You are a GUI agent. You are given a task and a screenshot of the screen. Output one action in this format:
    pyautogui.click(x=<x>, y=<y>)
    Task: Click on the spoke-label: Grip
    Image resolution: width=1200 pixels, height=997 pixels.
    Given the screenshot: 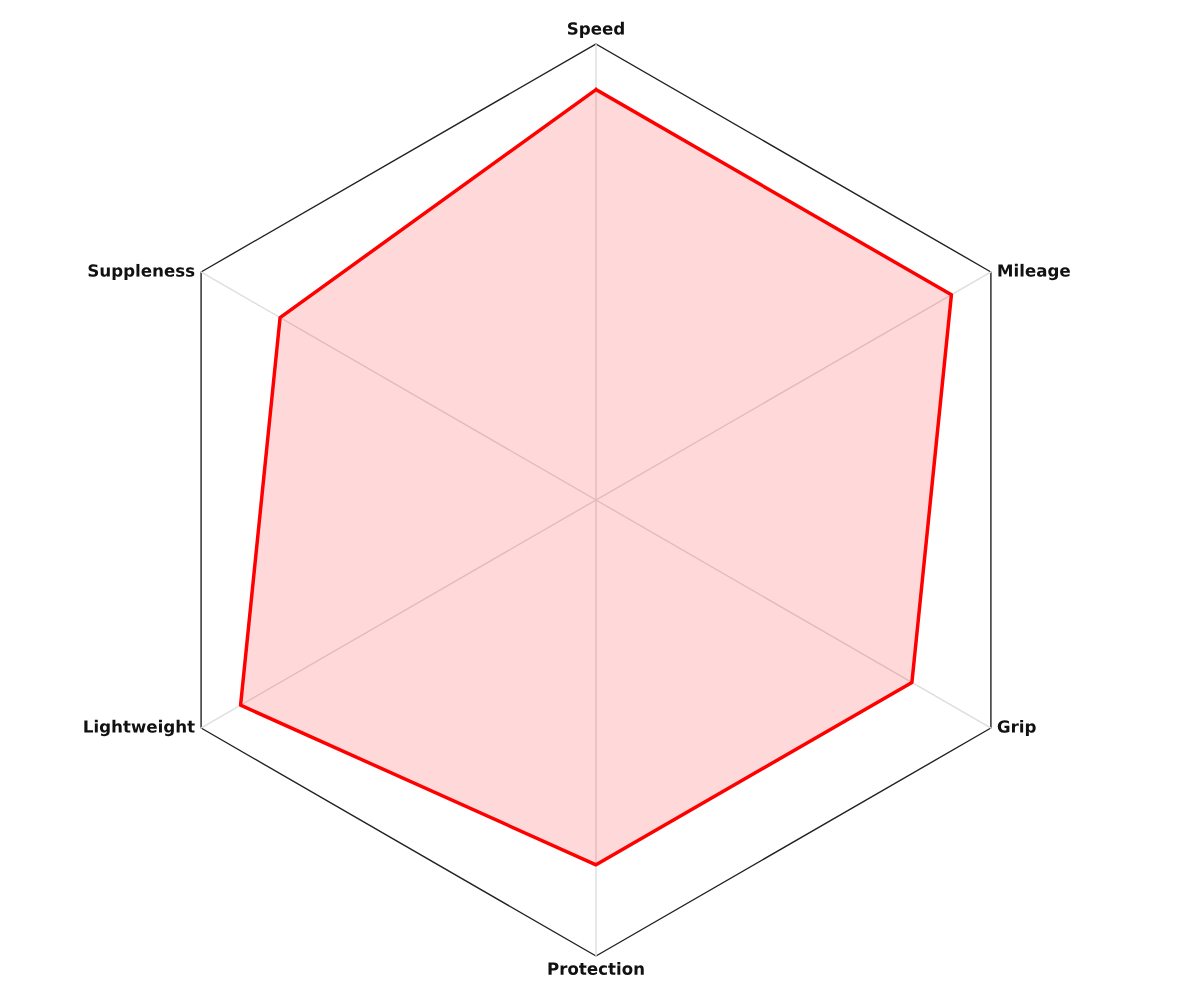 What is the action you would take?
    pyautogui.click(x=1016, y=728)
    